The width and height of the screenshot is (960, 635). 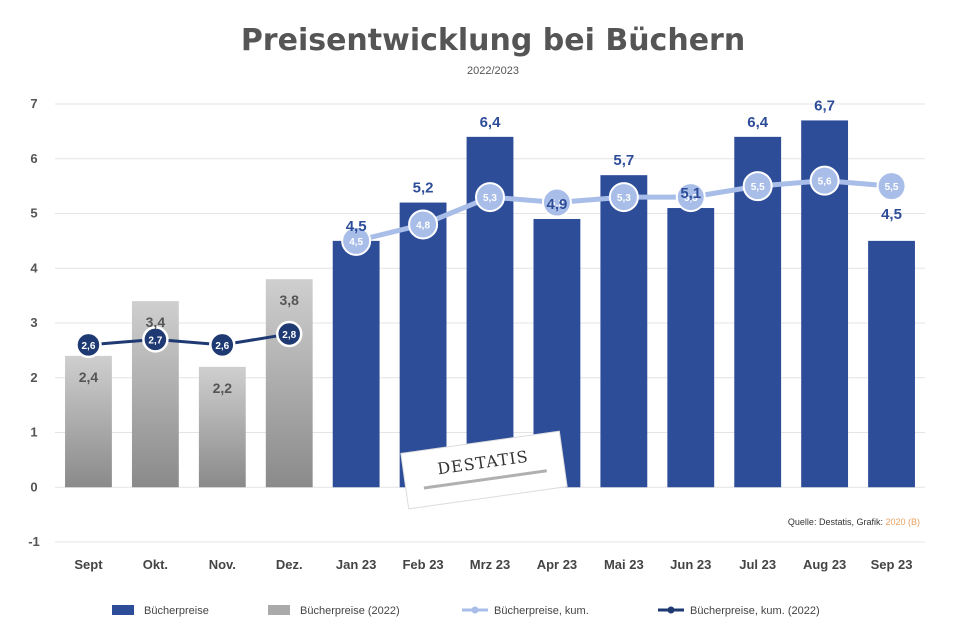 What do you see at coordinates (350, 611) in the screenshot?
I see `legend-label: Bücherpreise (2022)` at bounding box center [350, 611].